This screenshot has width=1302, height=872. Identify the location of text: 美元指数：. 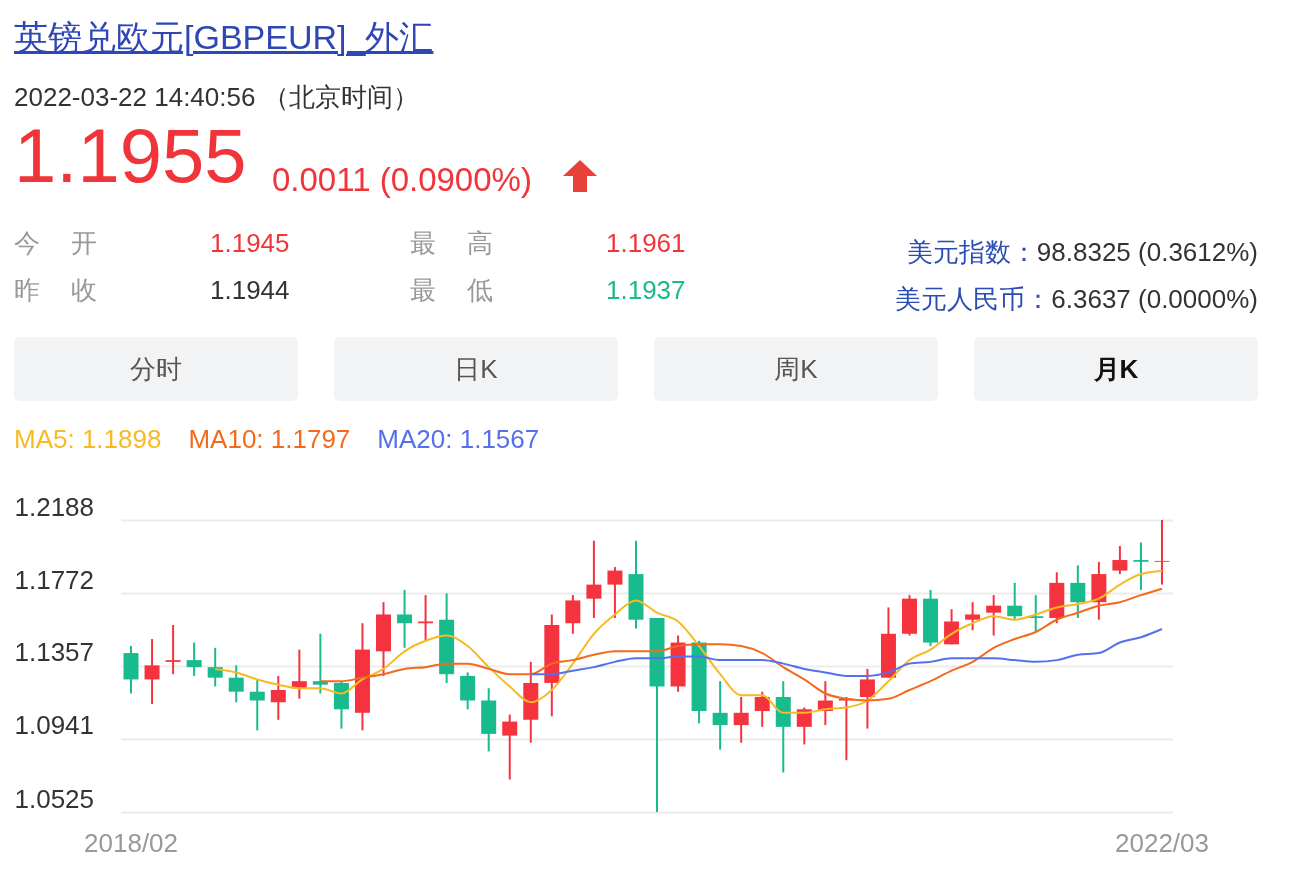
(971, 252).